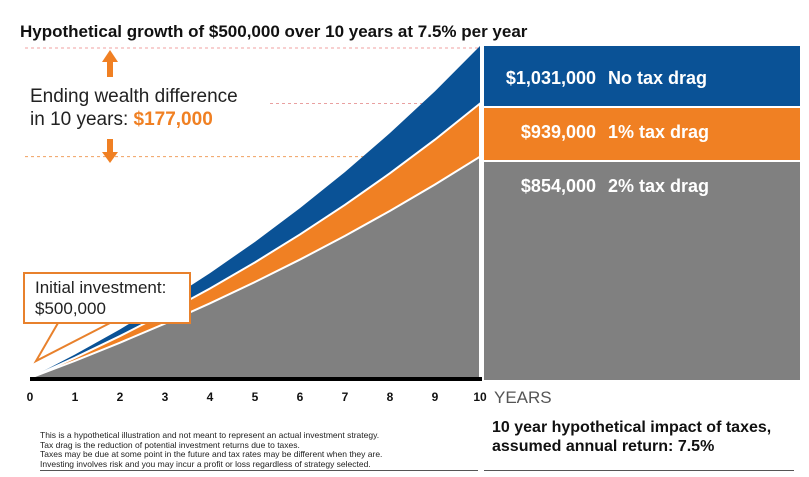 This screenshot has width=809, height=477. What do you see at coordinates (70, 308) in the screenshot?
I see `callout-line-2: $500,000` at bounding box center [70, 308].